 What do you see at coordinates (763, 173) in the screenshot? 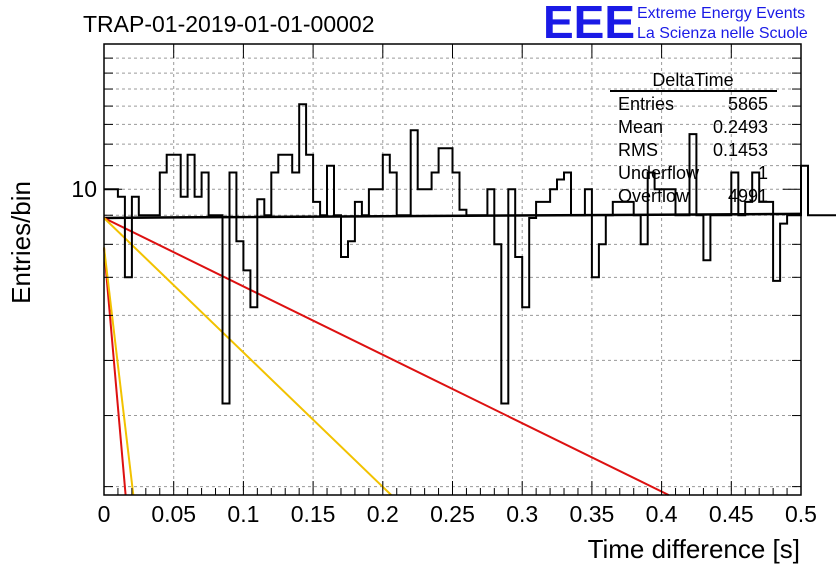
I see `stats-value-underflow: 1` at bounding box center [763, 173].